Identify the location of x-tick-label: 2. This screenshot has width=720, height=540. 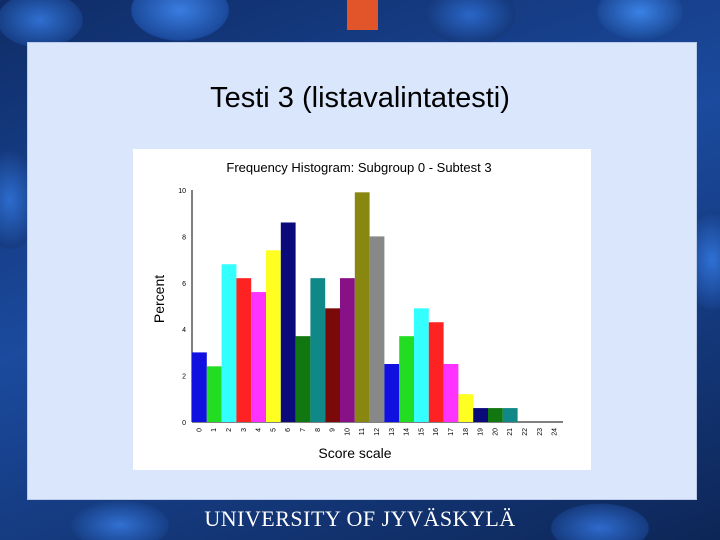
(229, 430).